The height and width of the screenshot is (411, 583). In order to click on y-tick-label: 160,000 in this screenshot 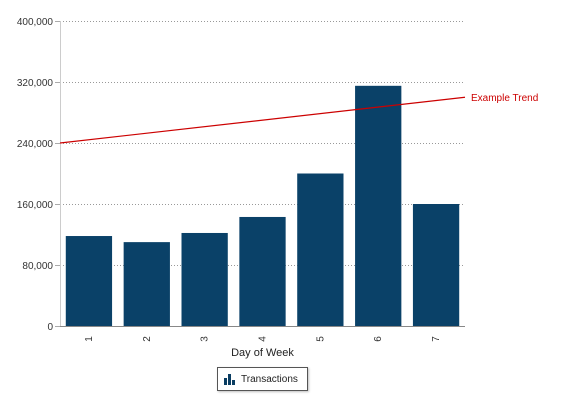, I will do `click(35, 205)`.